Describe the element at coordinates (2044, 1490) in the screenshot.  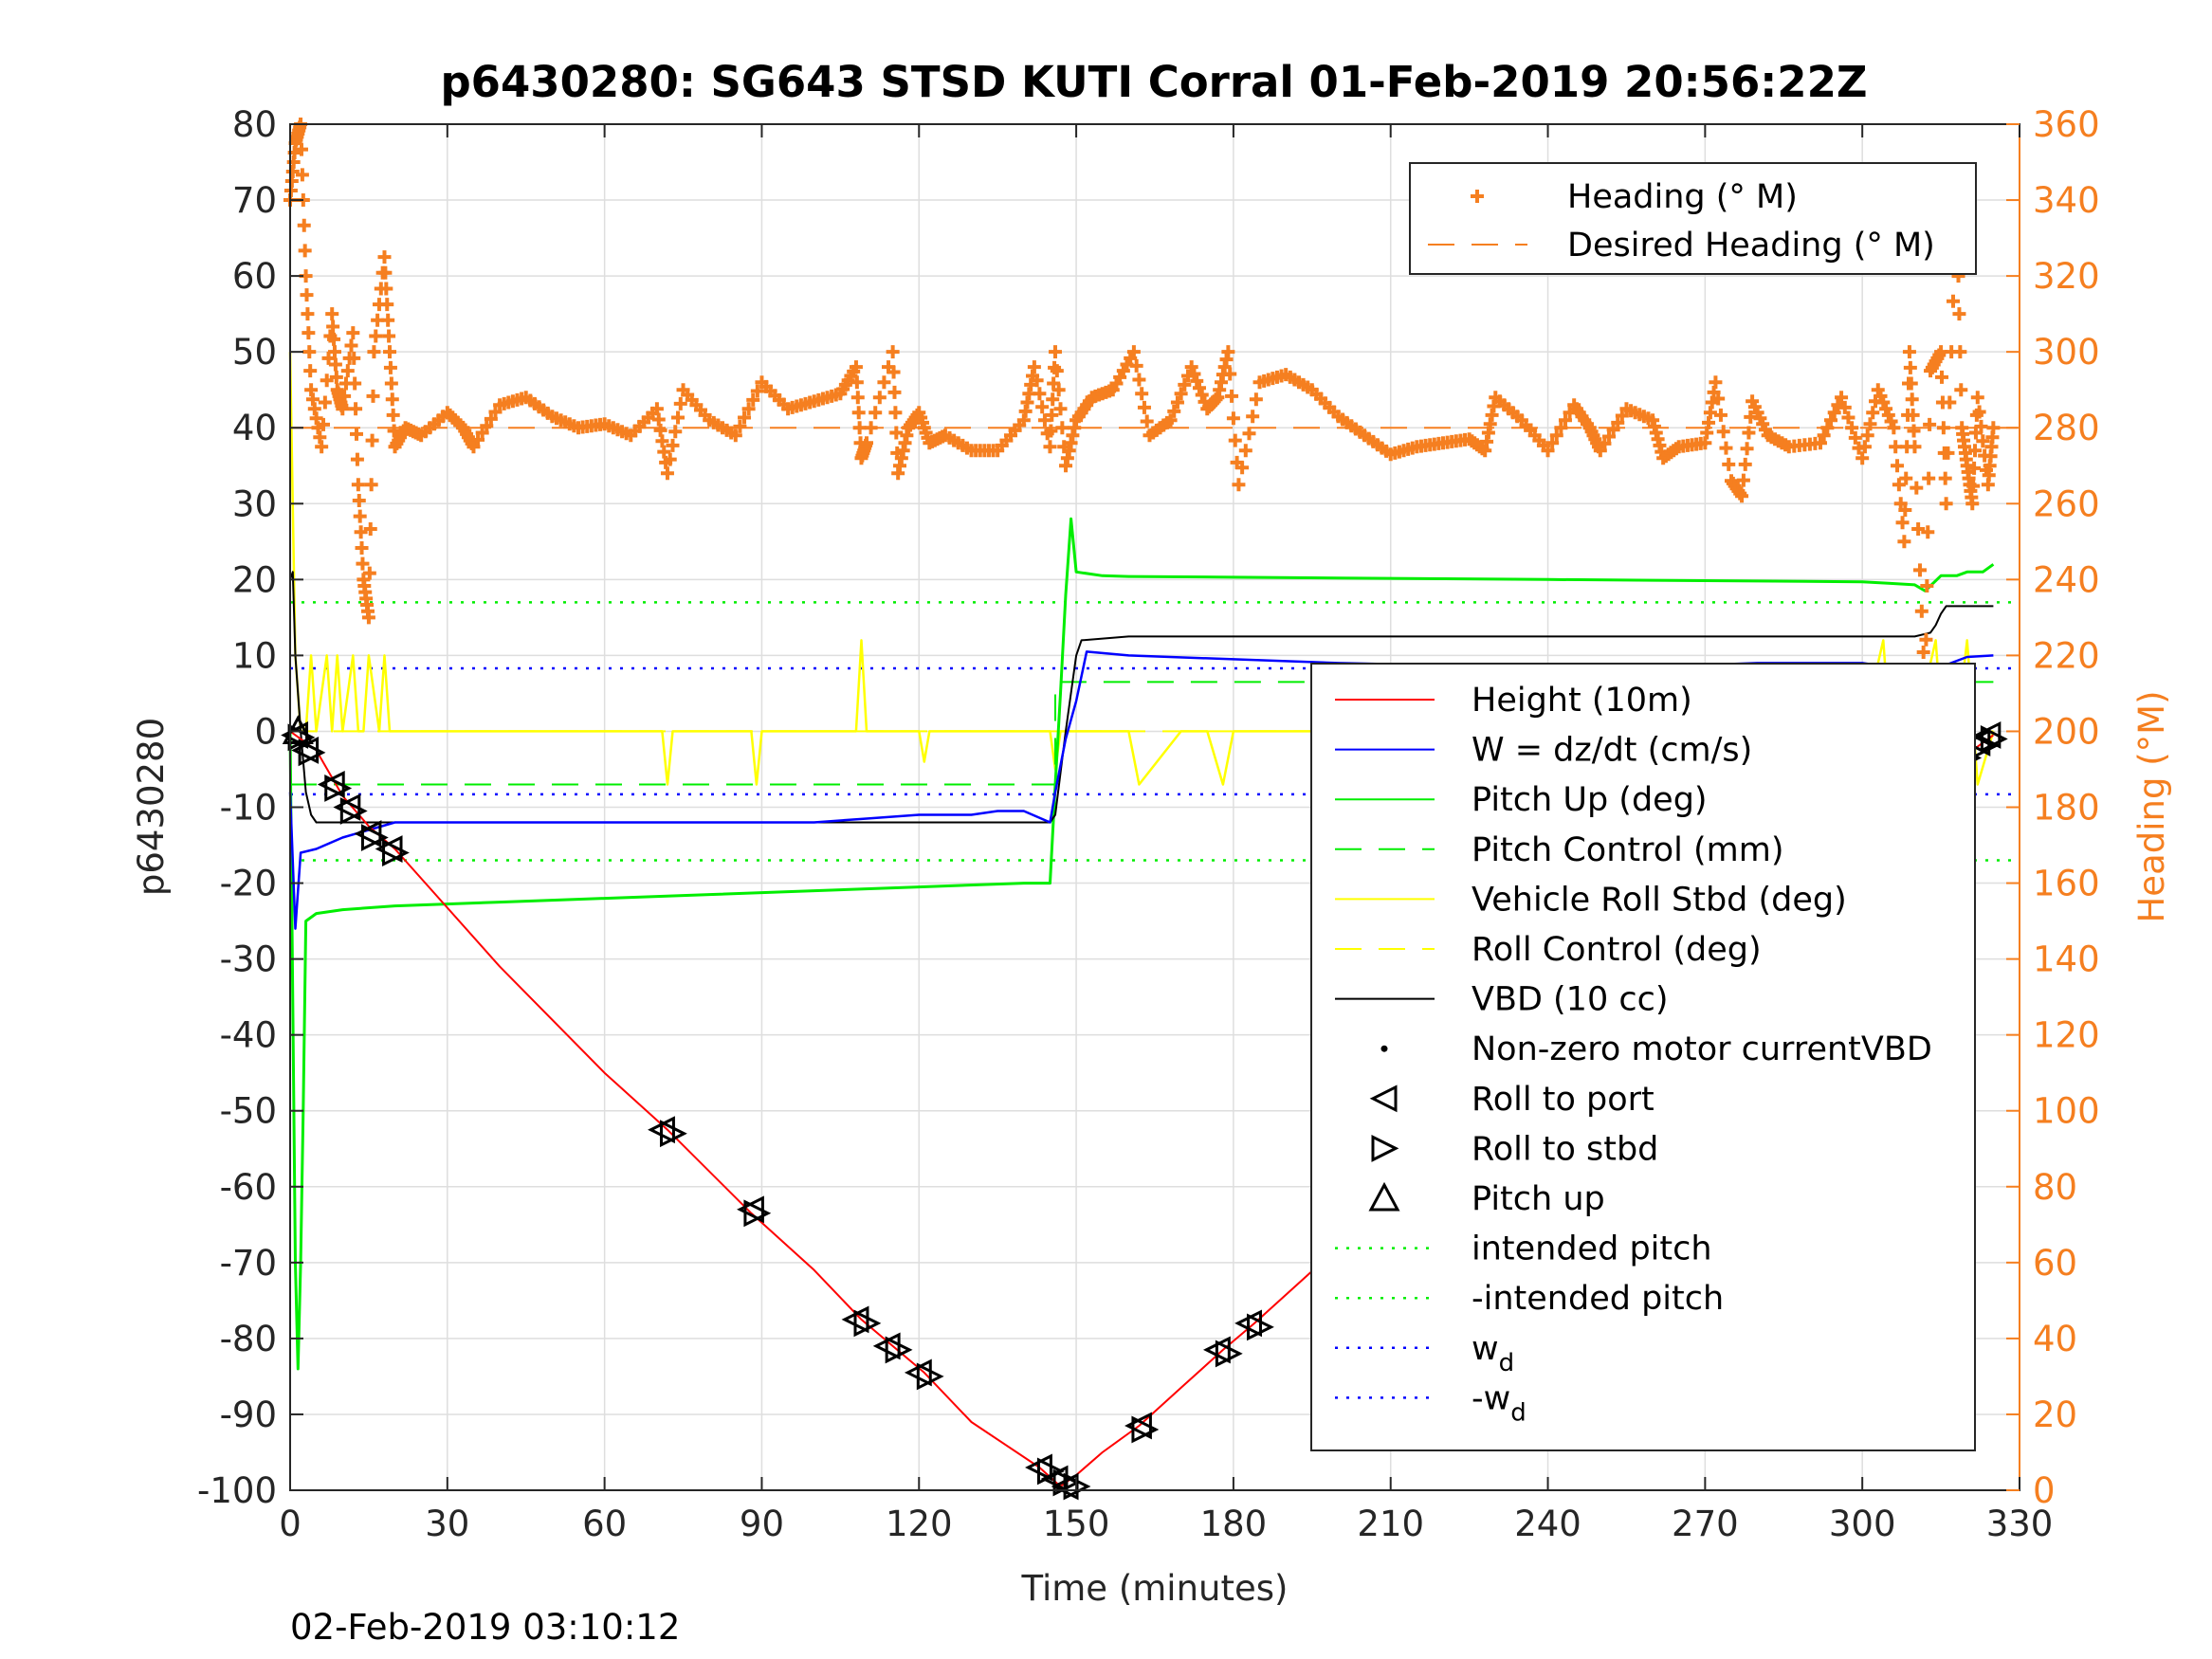
I see `y2-tick-label: 0` at that location.